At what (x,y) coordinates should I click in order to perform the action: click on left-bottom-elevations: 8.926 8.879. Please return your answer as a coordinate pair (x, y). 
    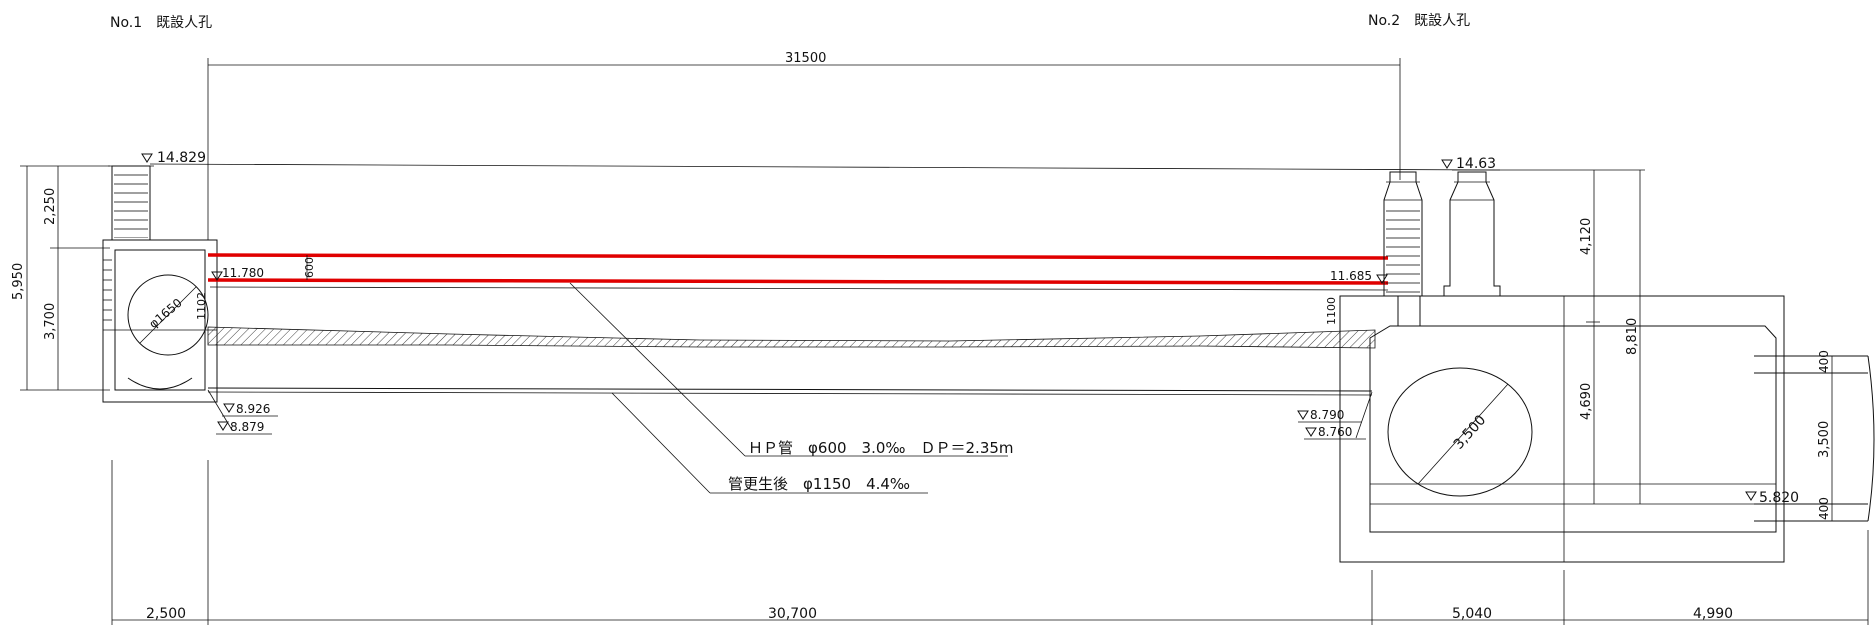
    Looking at the image, I should click on (242, 412).